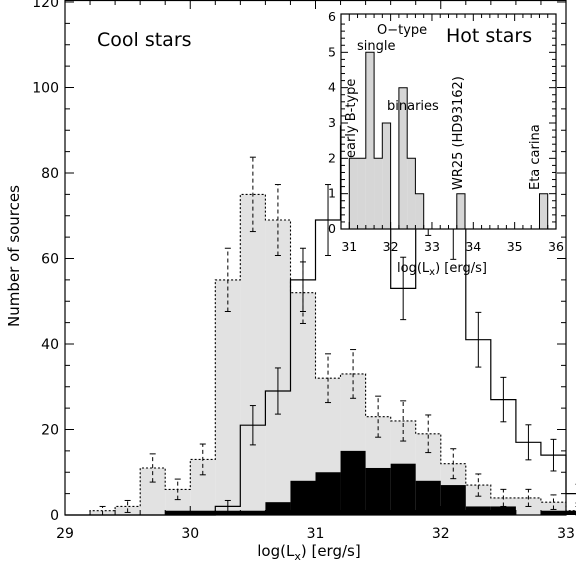  Describe the element at coordinates (394, 38) in the screenshot. I see `annotation-o-type-single: O−type single` at that location.